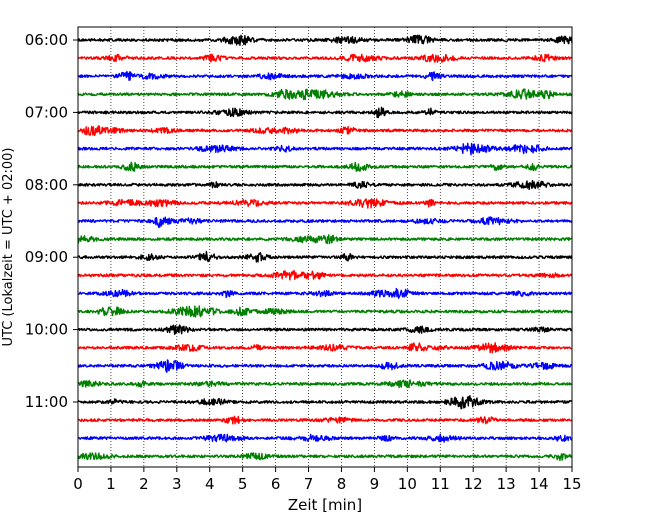 This screenshot has width=650, height=520. I want to click on x-tick-label: 9, so click(375, 484).